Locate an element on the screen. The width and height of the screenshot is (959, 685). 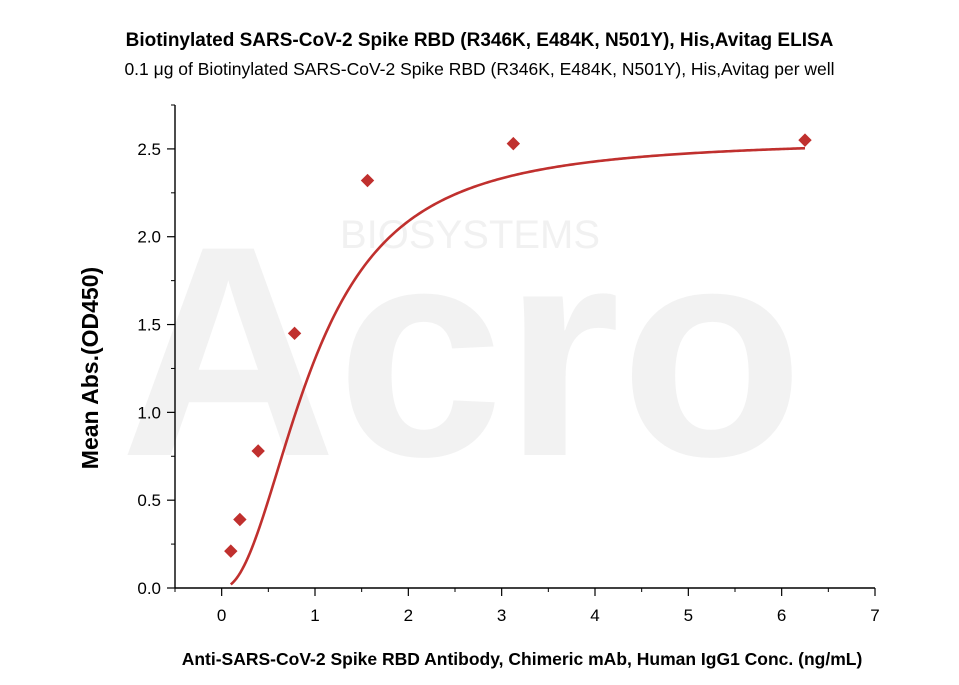
x-tick-label: 1 is located at coordinates (314, 615).